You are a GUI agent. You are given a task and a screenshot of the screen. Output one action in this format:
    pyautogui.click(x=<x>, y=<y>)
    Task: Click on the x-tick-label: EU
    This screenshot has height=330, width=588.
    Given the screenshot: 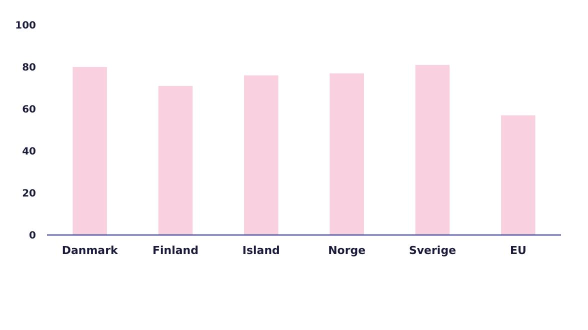 What is the action you would take?
    pyautogui.click(x=518, y=250)
    